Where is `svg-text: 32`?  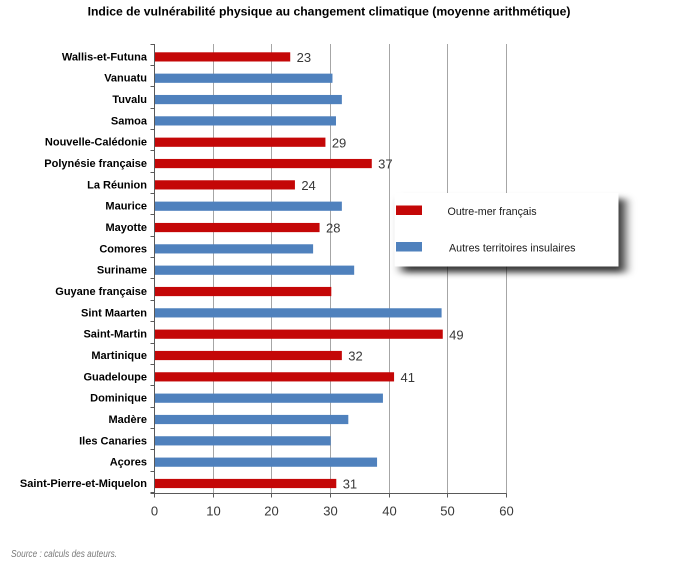 svg-text: 32 is located at coordinates (355, 356).